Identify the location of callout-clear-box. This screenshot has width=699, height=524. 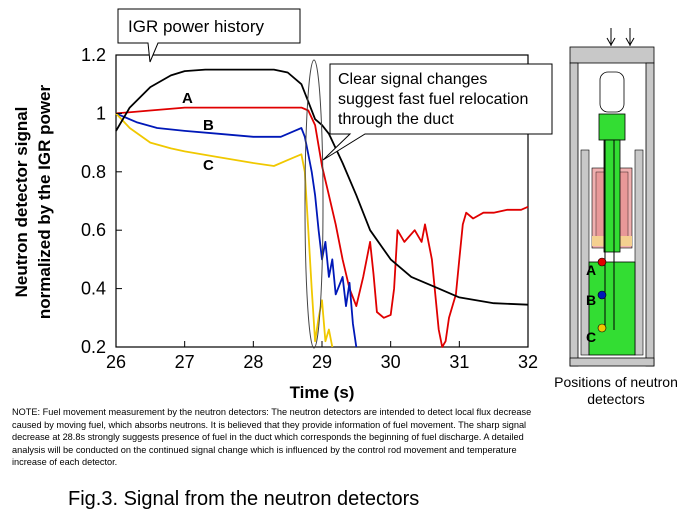
(437, 112).